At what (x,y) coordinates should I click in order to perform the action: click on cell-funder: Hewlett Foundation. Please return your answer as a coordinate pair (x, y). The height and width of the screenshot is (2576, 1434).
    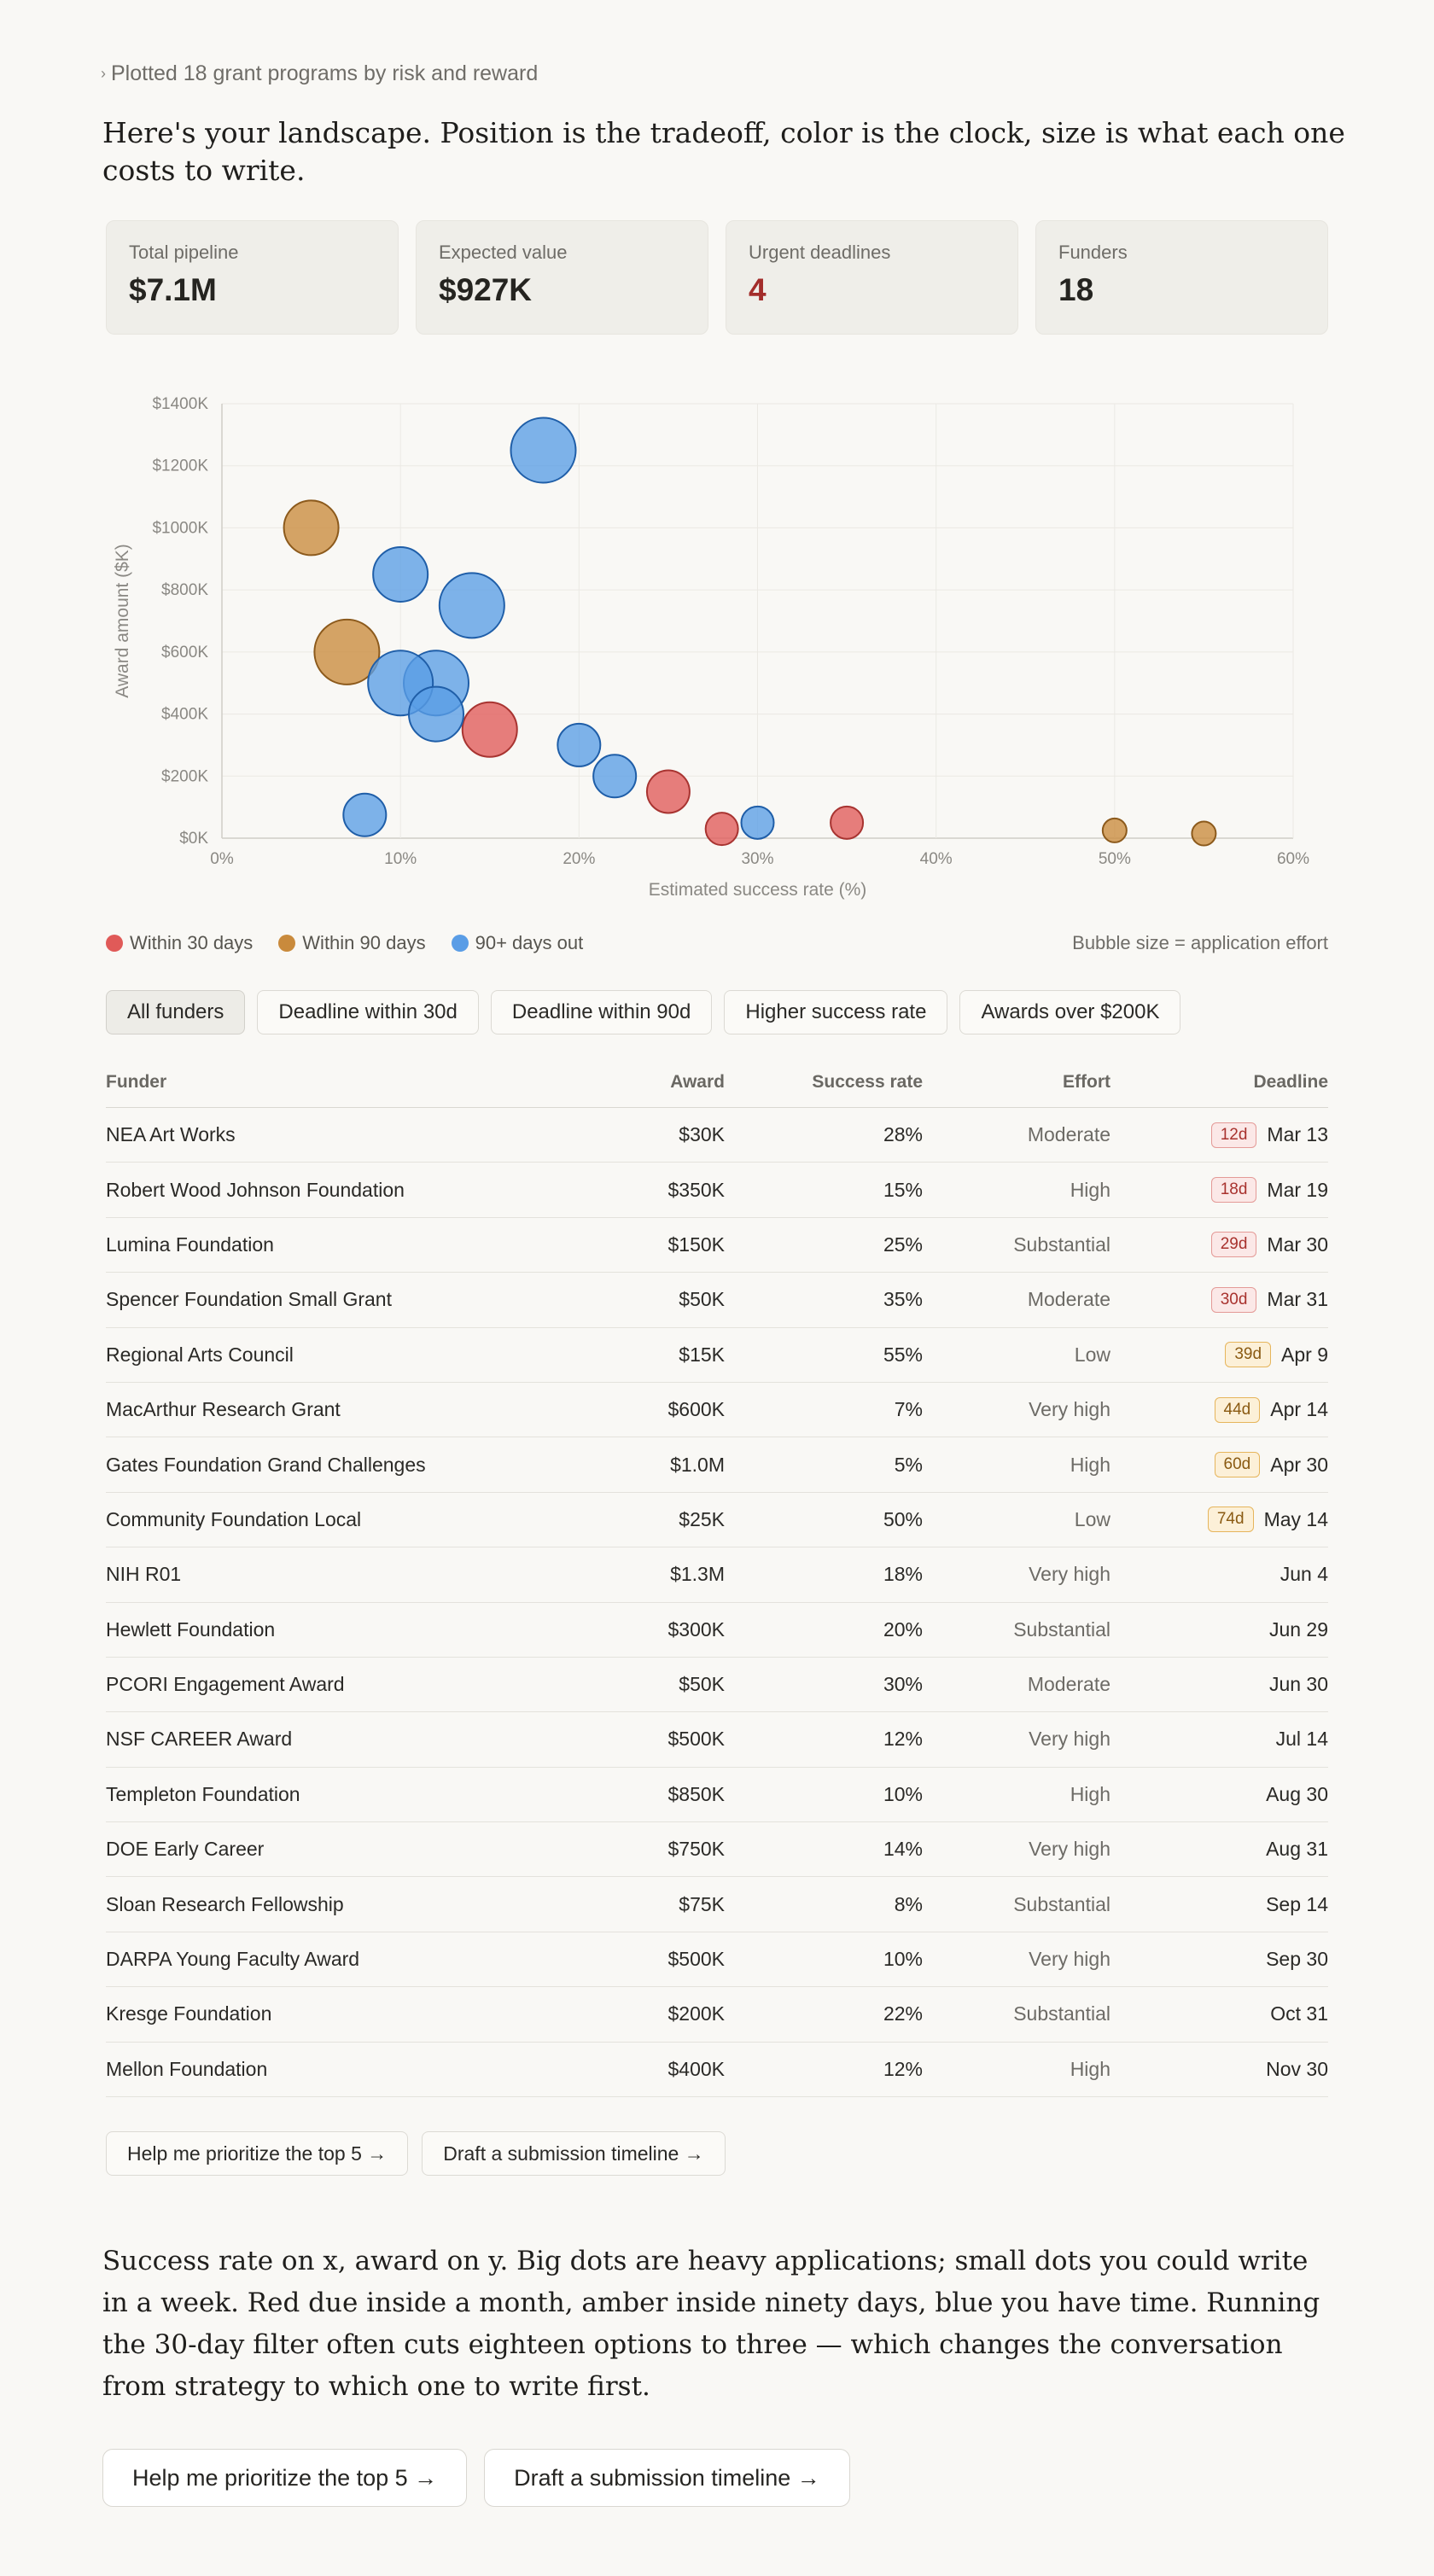
    Looking at the image, I should click on (191, 1629).